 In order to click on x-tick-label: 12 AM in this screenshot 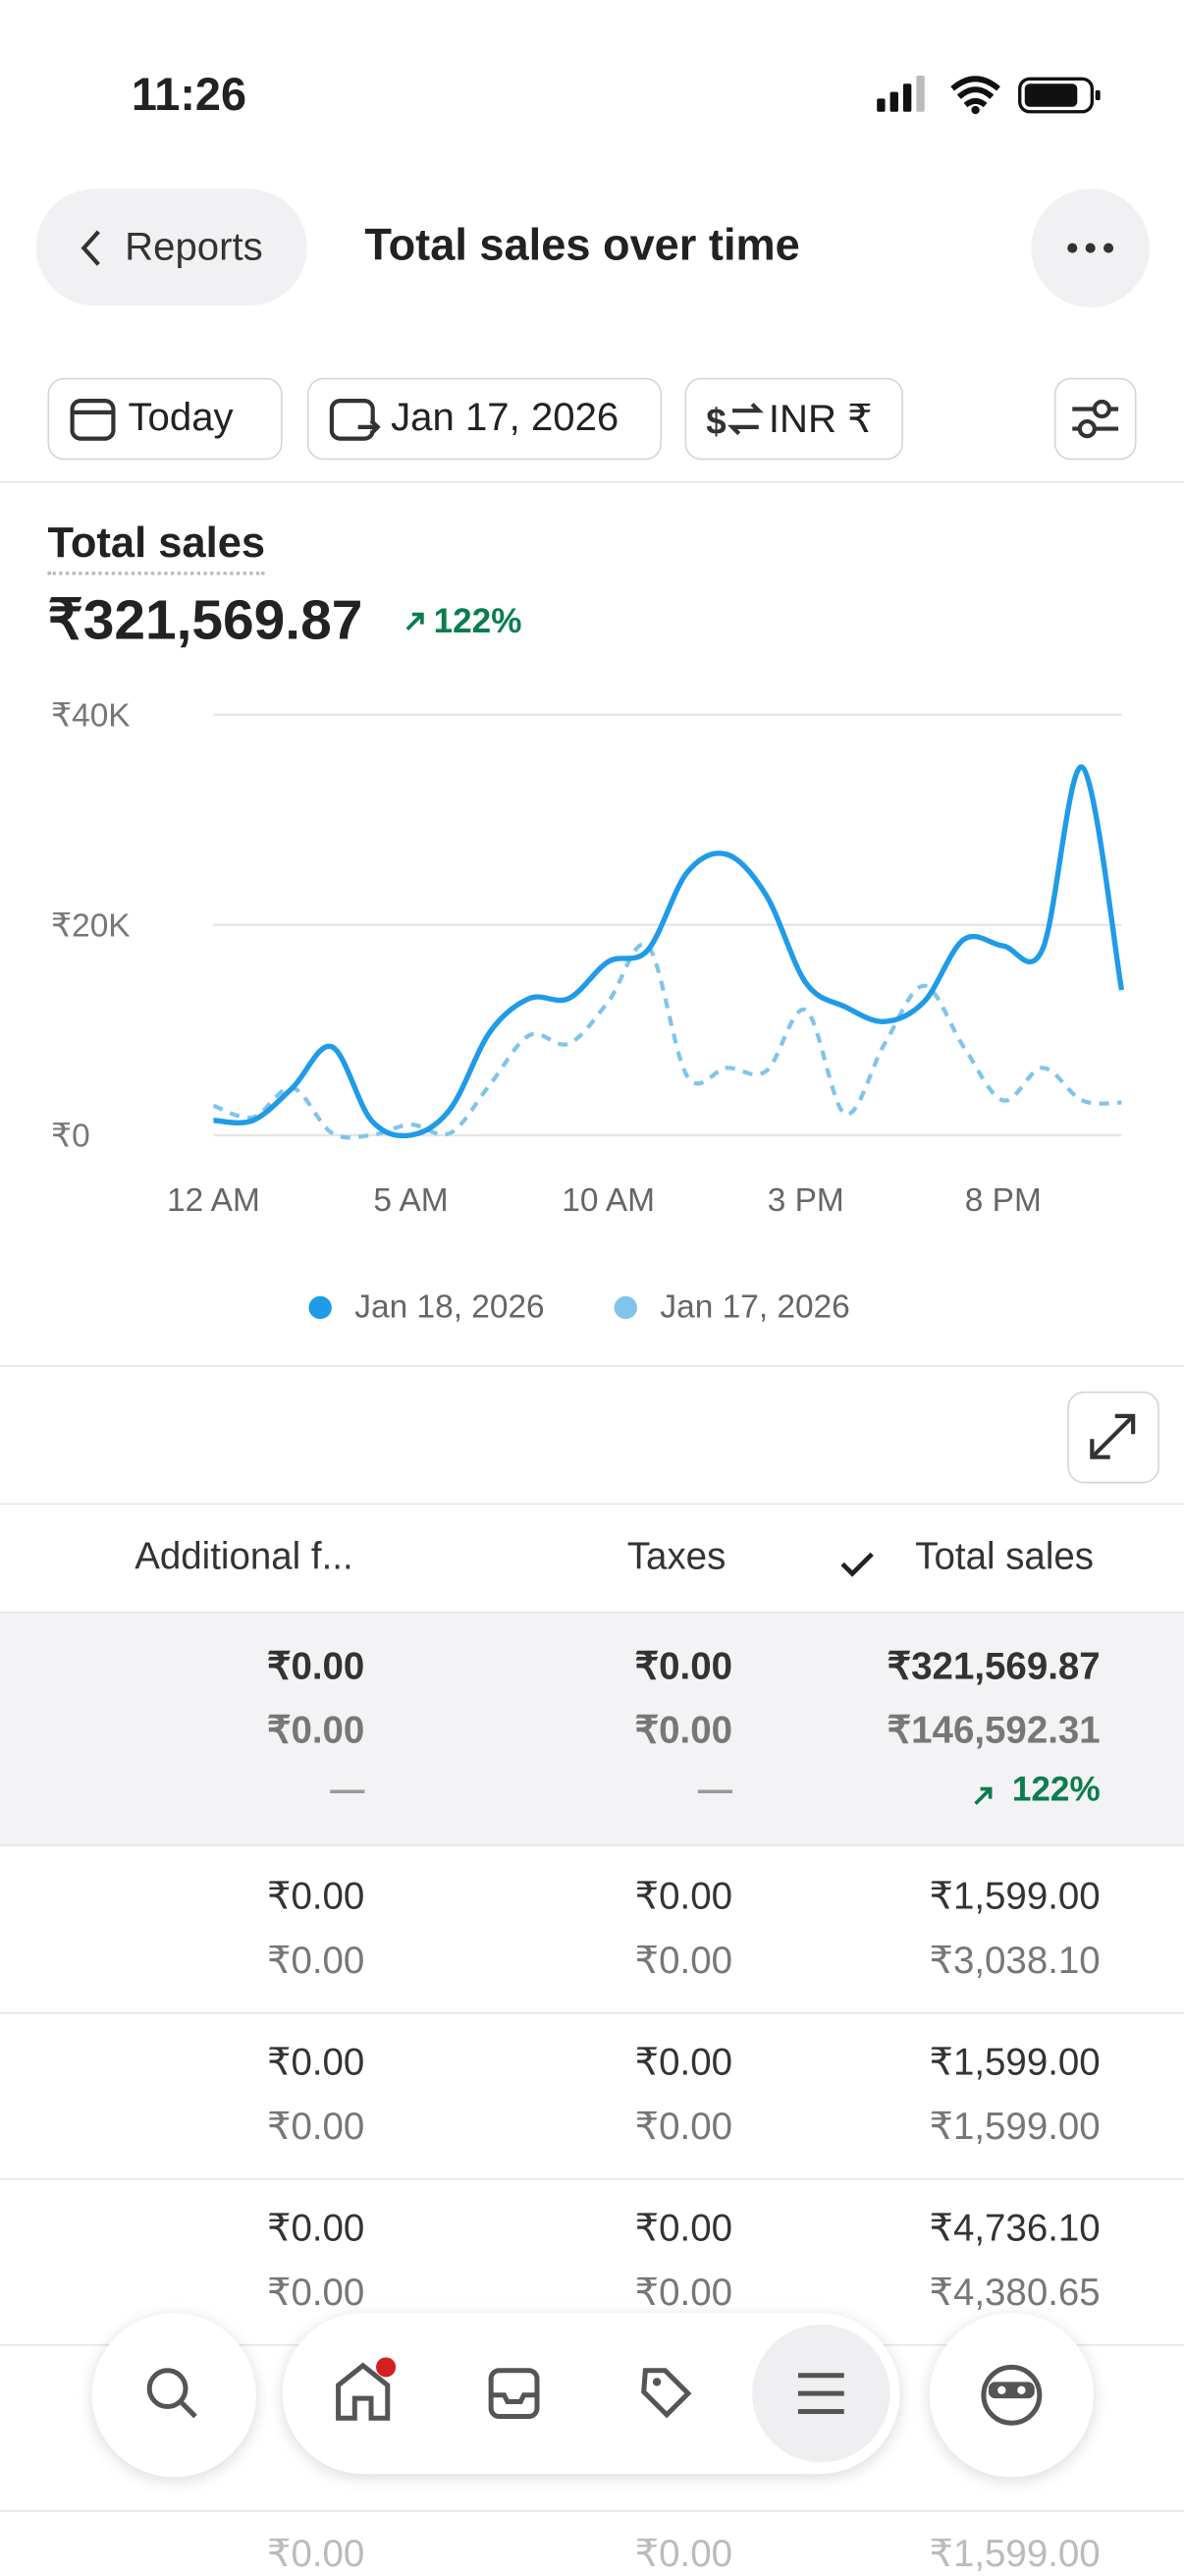, I will do `click(214, 1200)`.